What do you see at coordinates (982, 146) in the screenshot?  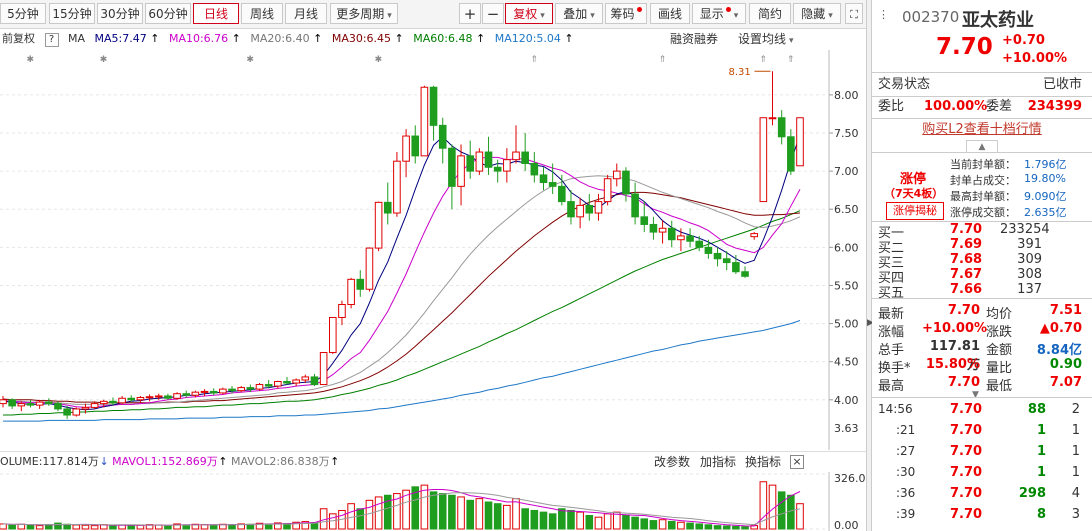 I see `collapse-up-icon: ▲` at bounding box center [982, 146].